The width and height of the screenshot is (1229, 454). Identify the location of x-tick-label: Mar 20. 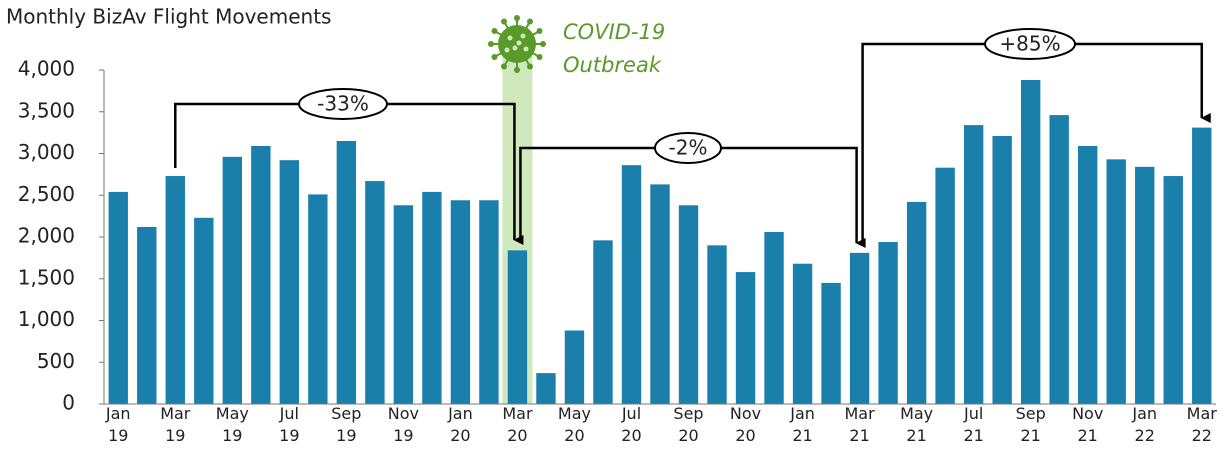
(517, 424).